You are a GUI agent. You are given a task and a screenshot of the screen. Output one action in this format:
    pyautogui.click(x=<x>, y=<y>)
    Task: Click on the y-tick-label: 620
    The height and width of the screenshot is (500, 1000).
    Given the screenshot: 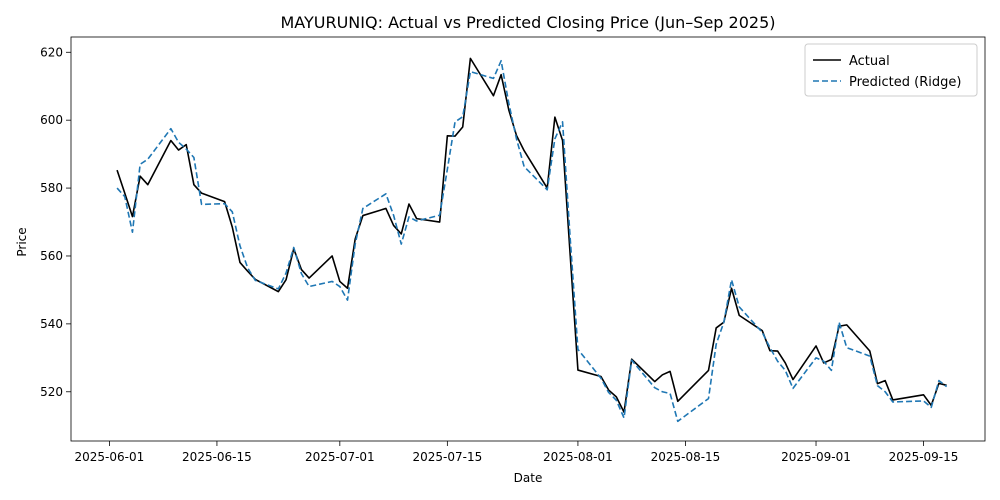 What is the action you would take?
    pyautogui.click(x=51, y=52)
    